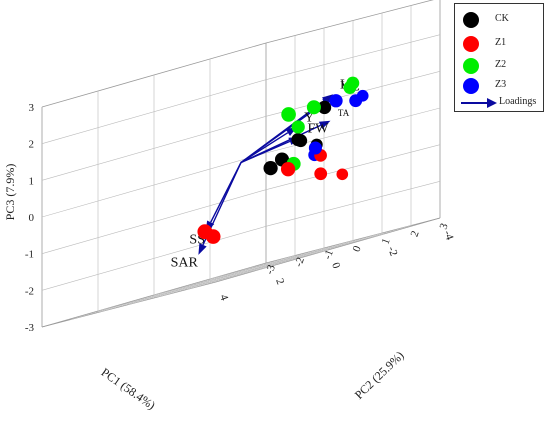 The image size is (550, 436). Describe the element at coordinates (300, 262) in the screenshot. I see `pc2-tick-label: -2` at that location.